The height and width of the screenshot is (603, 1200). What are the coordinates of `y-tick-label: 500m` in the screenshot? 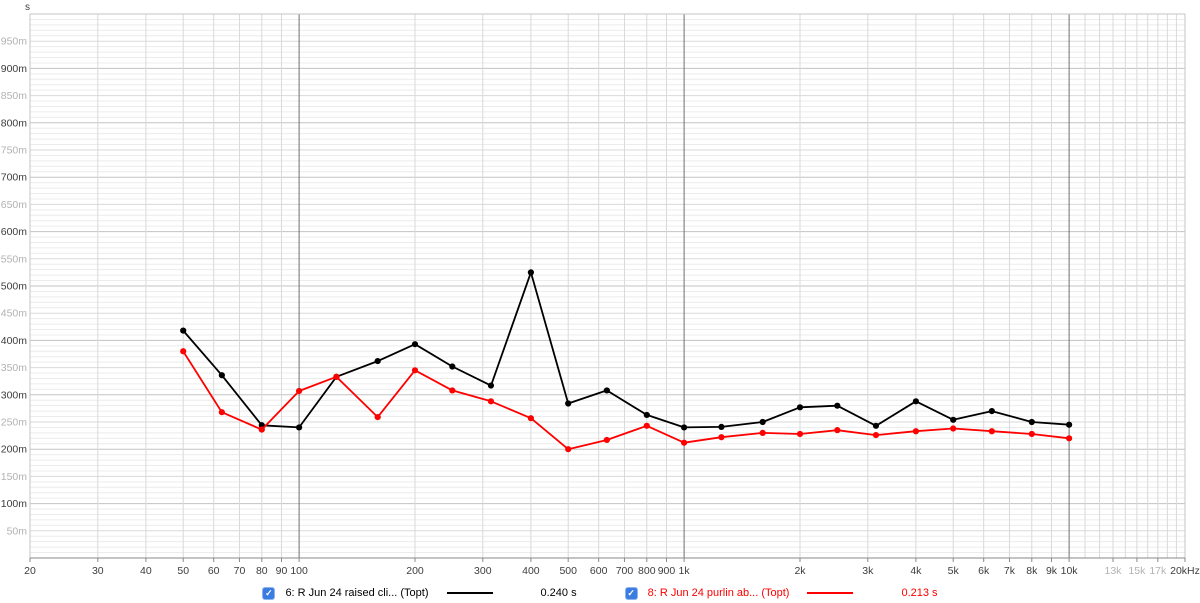 It's located at (14, 287).